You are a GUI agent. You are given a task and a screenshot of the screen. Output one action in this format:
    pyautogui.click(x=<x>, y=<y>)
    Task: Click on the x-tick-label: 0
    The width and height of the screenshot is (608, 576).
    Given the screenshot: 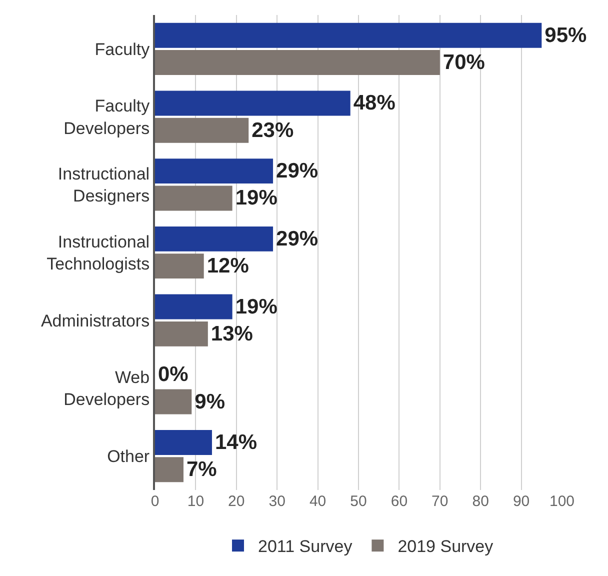 What is the action you would take?
    pyautogui.click(x=155, y=501)
    